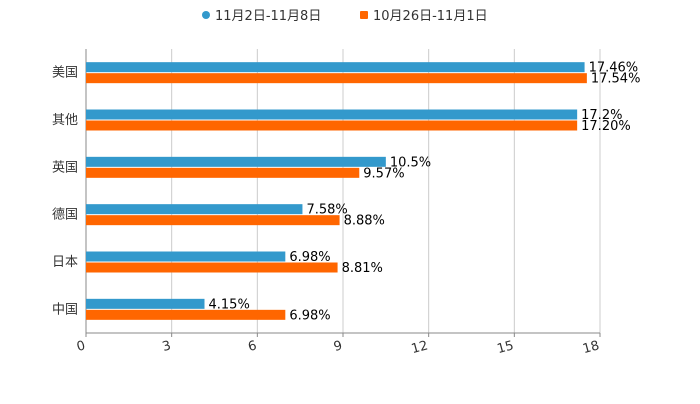  I want to click on x-tick-label-5: 15, so click(506, 347).